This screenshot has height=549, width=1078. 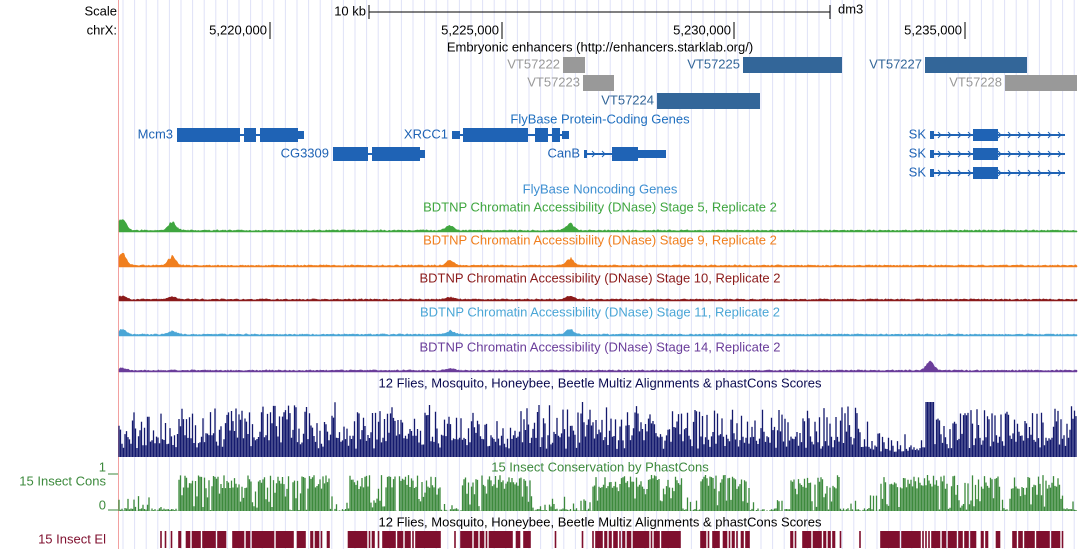 I want to click on track-title: FlyBase Protein-Coding Genes, so click(x=600, y=118).